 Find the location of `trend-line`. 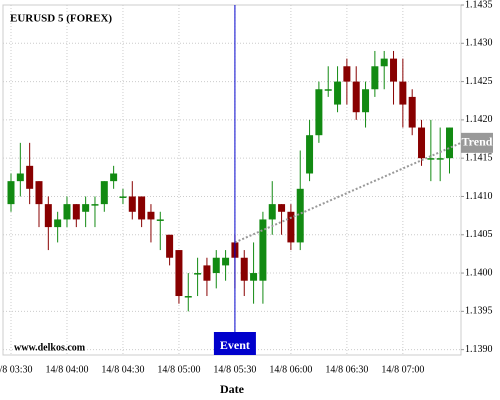

trend-line is located at coordinates (348, 192).